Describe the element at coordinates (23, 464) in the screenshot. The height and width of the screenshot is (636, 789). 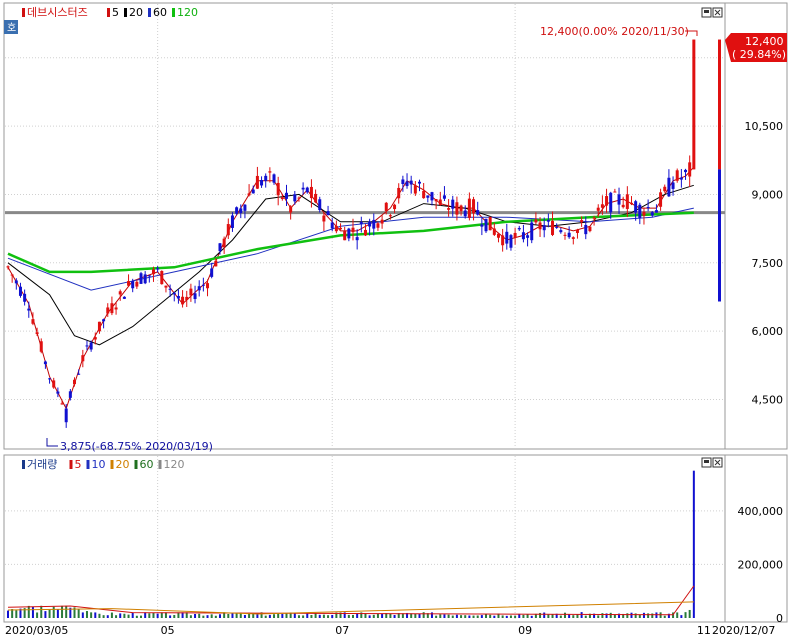
I see `legend-marker` at that location.